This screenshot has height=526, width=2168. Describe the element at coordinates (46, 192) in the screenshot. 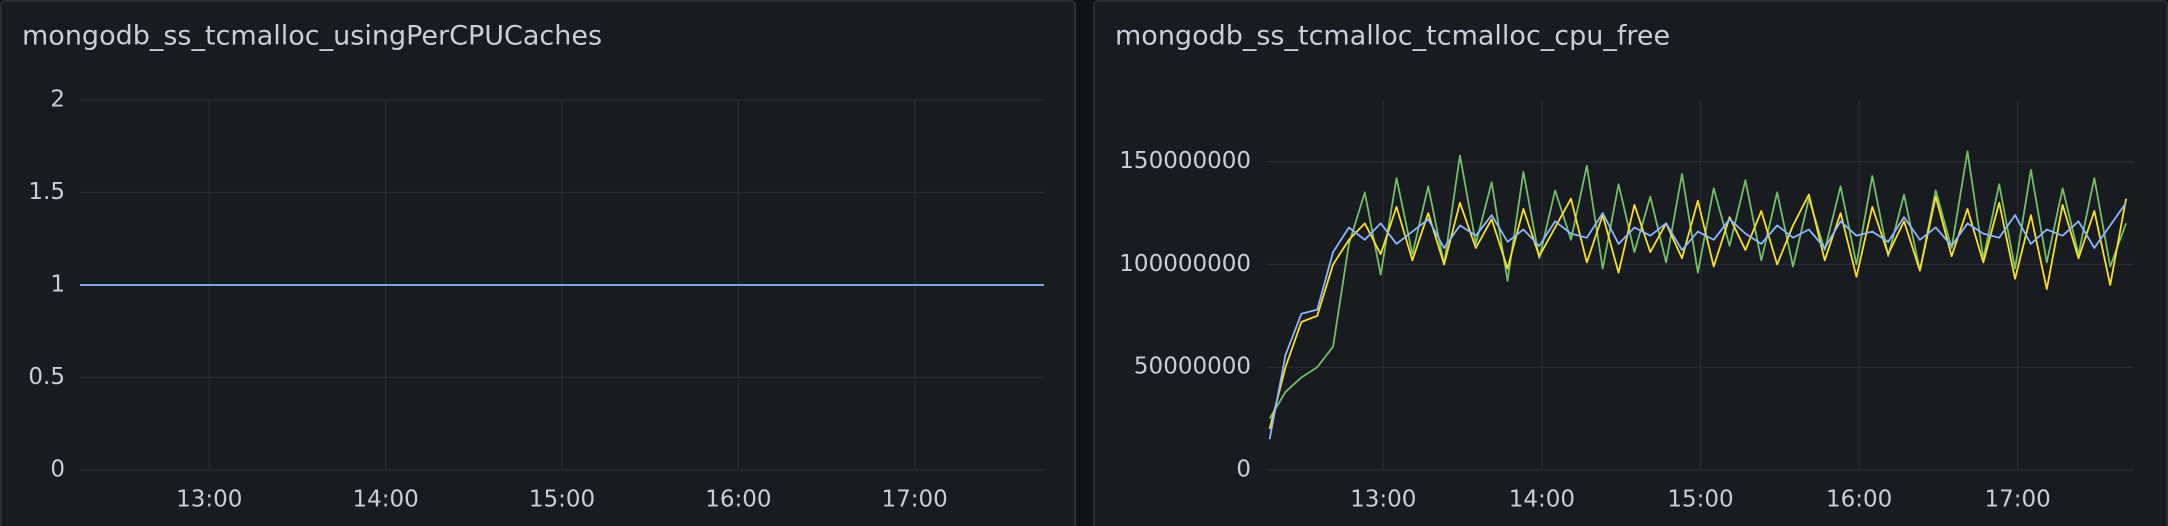

I see `y-tick-label: 1.5` at that location.